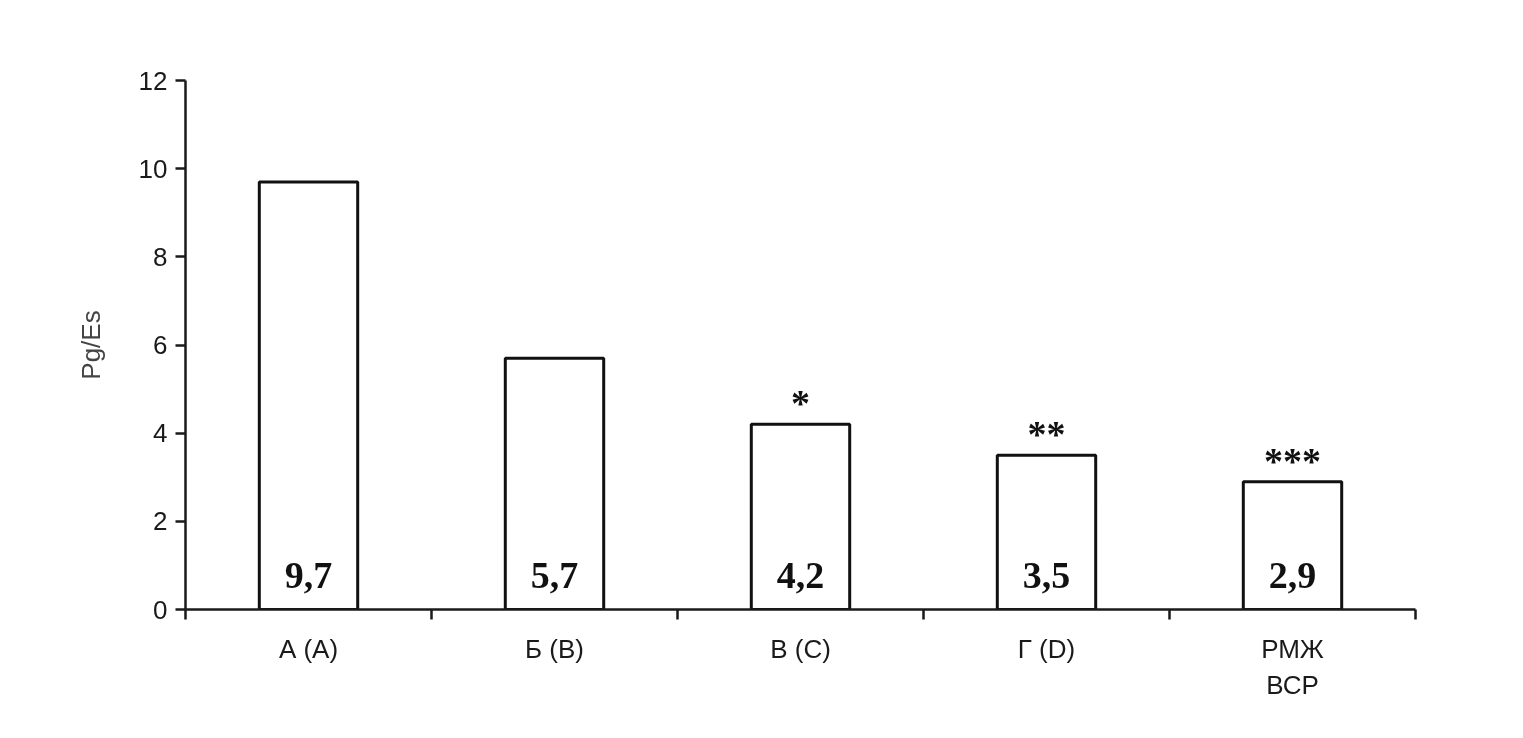 This screenshot has height=738, width=1523. I want to click on data-label: 3,5, so click(1046, 574).